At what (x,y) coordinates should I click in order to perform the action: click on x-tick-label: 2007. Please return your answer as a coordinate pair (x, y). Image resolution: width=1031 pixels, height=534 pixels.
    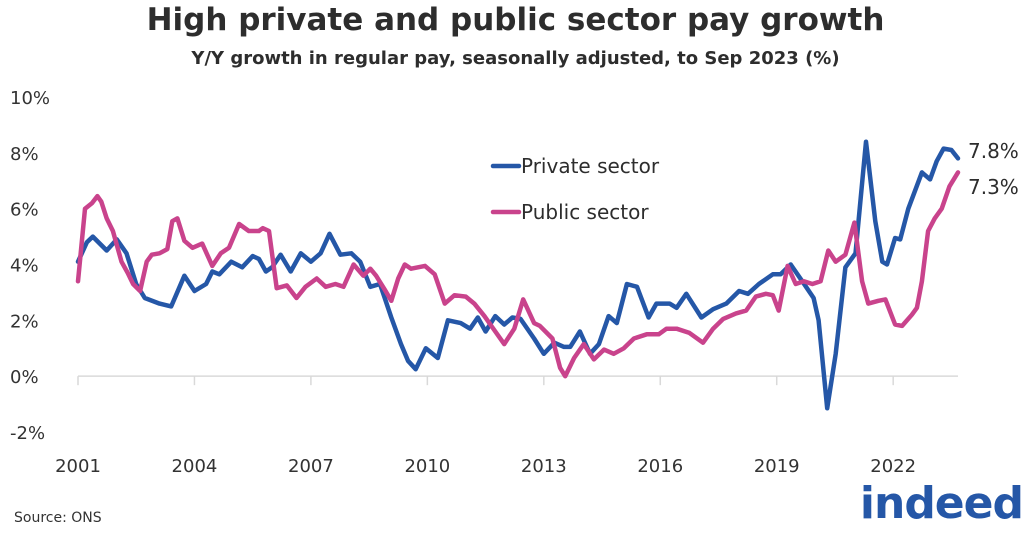
    Looking at the image, I should click on (311, 466).